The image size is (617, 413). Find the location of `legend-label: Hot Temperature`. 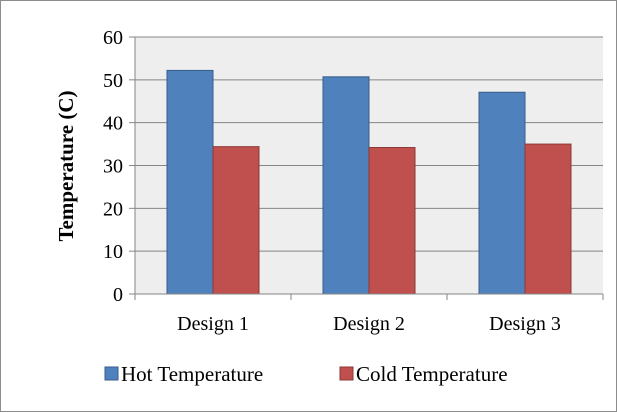

legend-label: Hot Temperature is located at coordinates (192, 374).